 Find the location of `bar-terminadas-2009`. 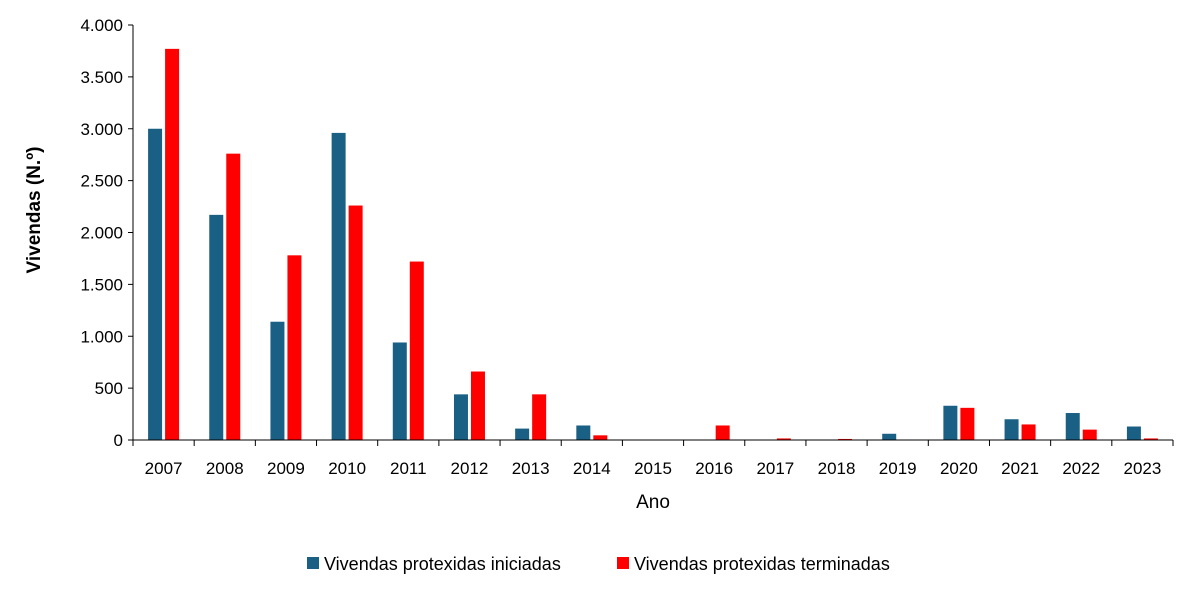

bar-terminadas-2009 is located at coordinates (294, 347).